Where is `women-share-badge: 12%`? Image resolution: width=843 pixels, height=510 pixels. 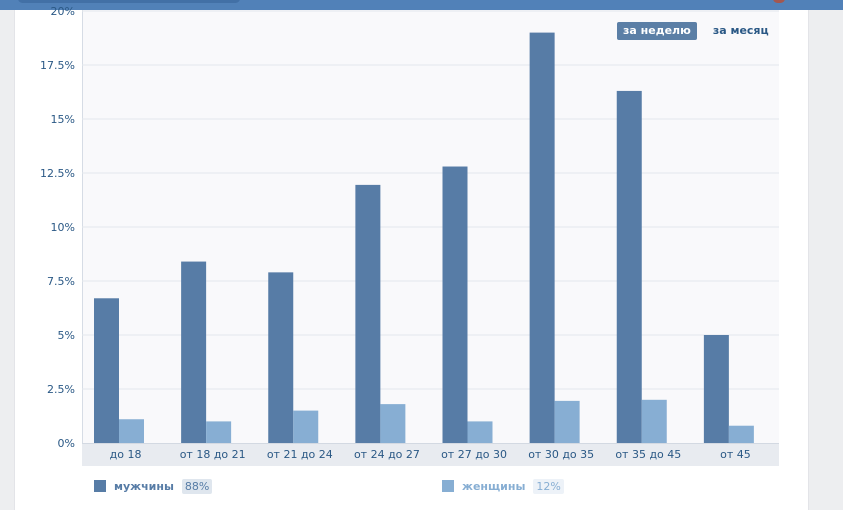
women-share-badge: 12% is located at coordinates (548, 486).